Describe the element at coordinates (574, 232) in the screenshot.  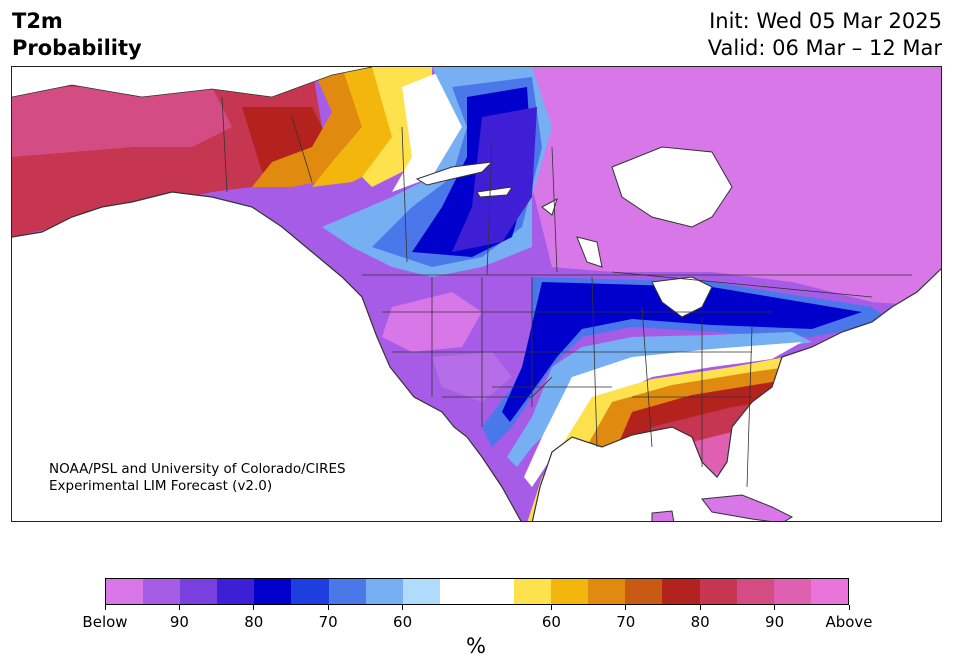
I see `lakes` at that location.